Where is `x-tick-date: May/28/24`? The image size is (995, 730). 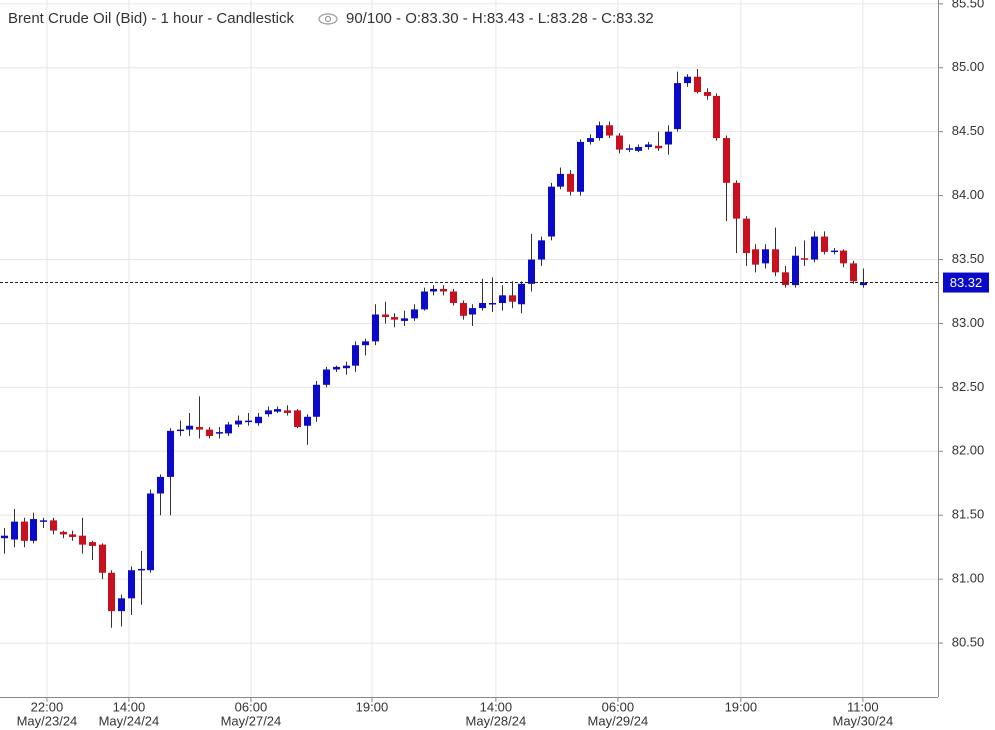 x-tick-date: May/28/24 is located at coordinates (496, 720).